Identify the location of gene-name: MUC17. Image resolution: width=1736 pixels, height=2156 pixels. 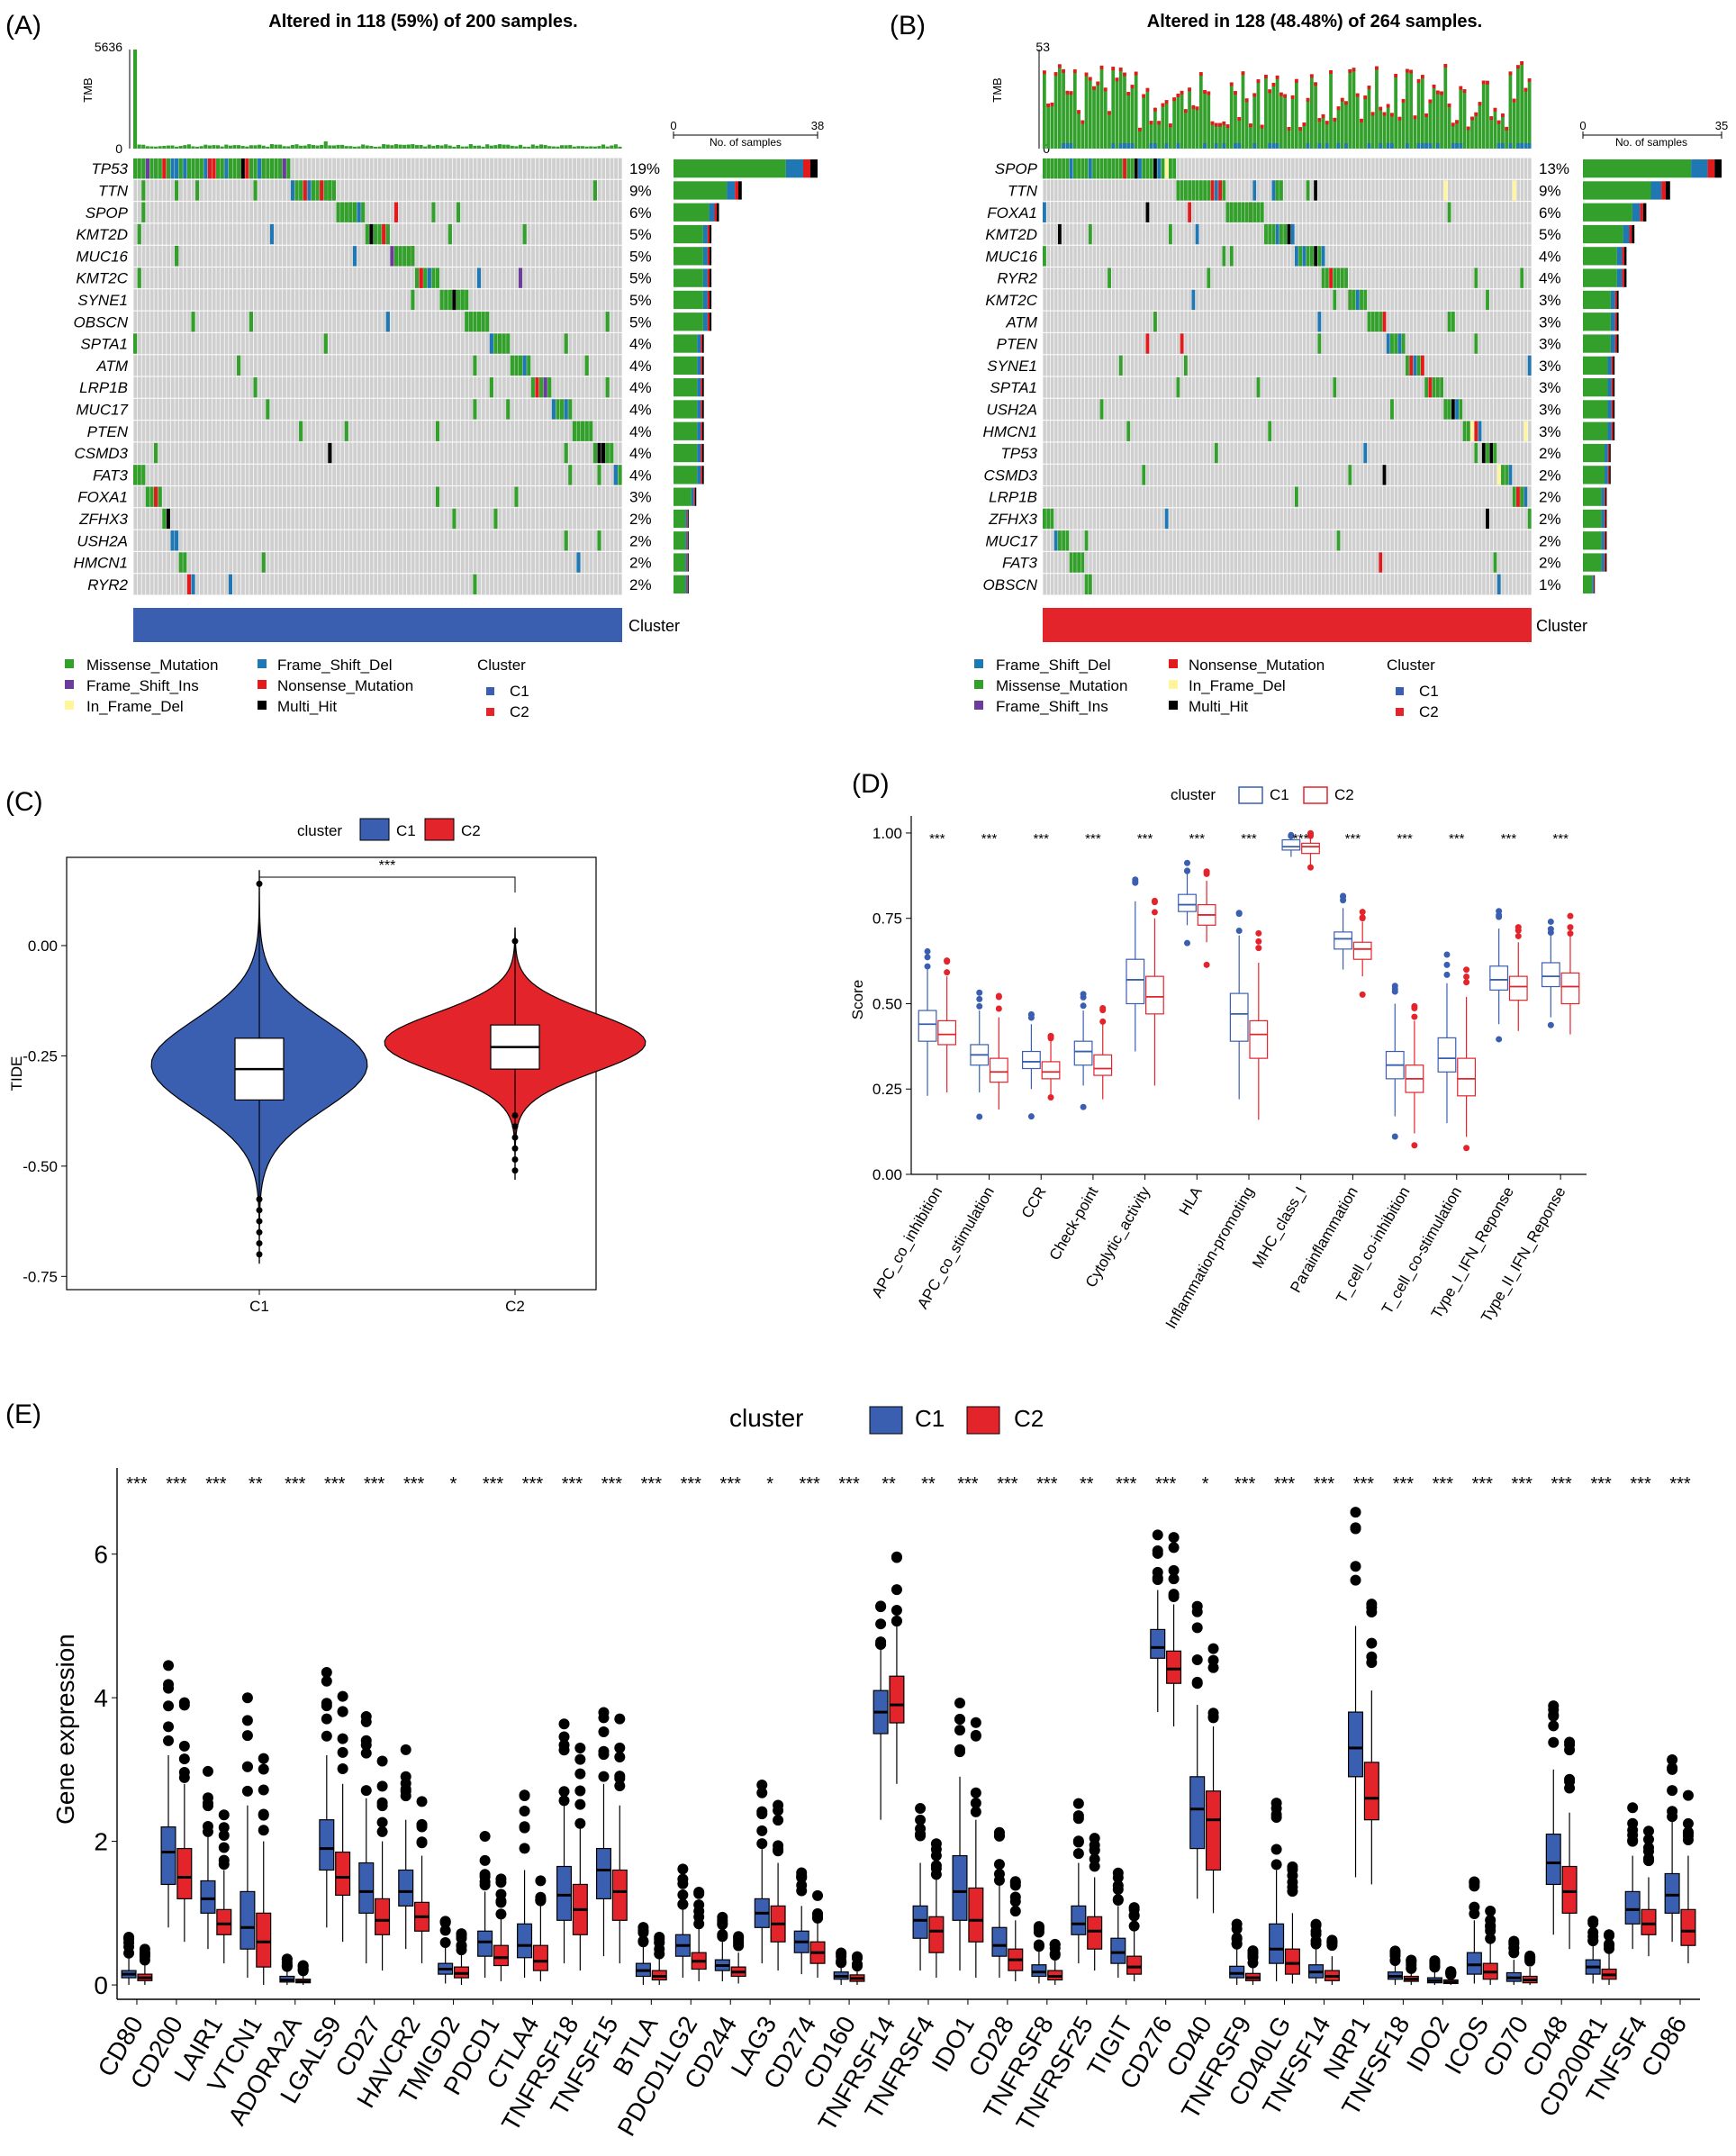
(102, 411).